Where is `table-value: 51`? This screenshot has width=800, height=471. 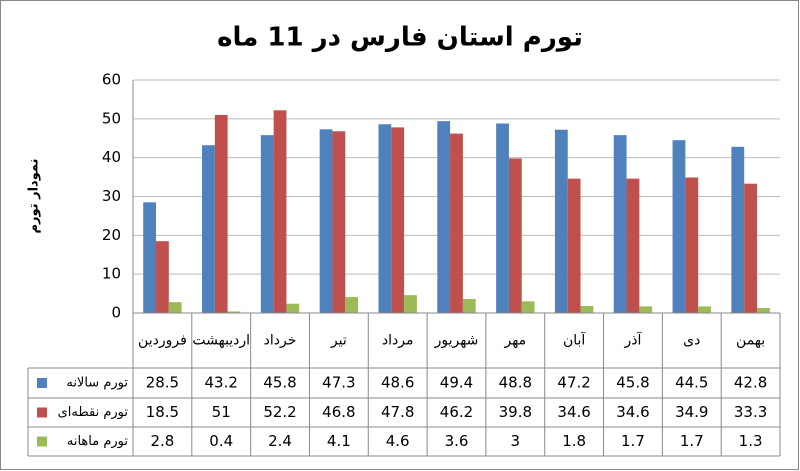 table-value: 51 is located at coordinates (221, 412).